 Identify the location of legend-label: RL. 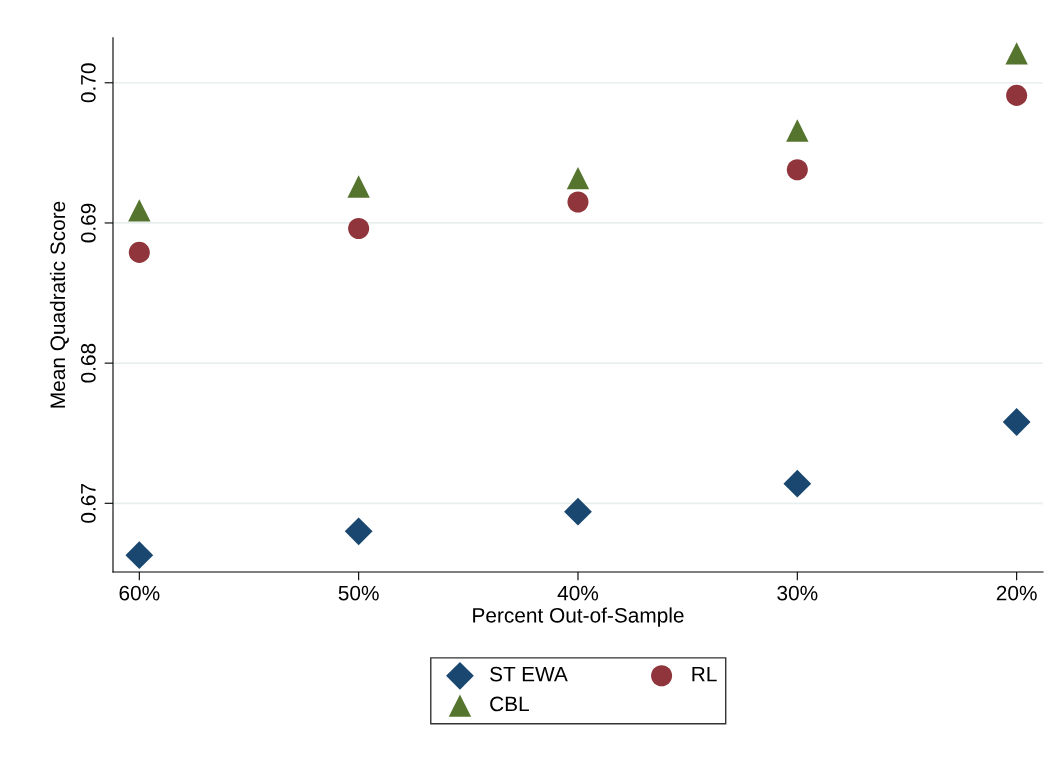
(704, 674).